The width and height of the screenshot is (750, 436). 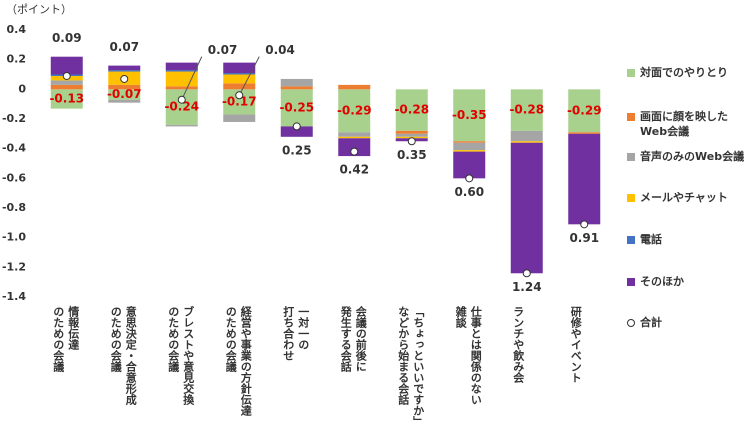 I want to click on y-tick-label: -1.2, so click(x=14, y=266).